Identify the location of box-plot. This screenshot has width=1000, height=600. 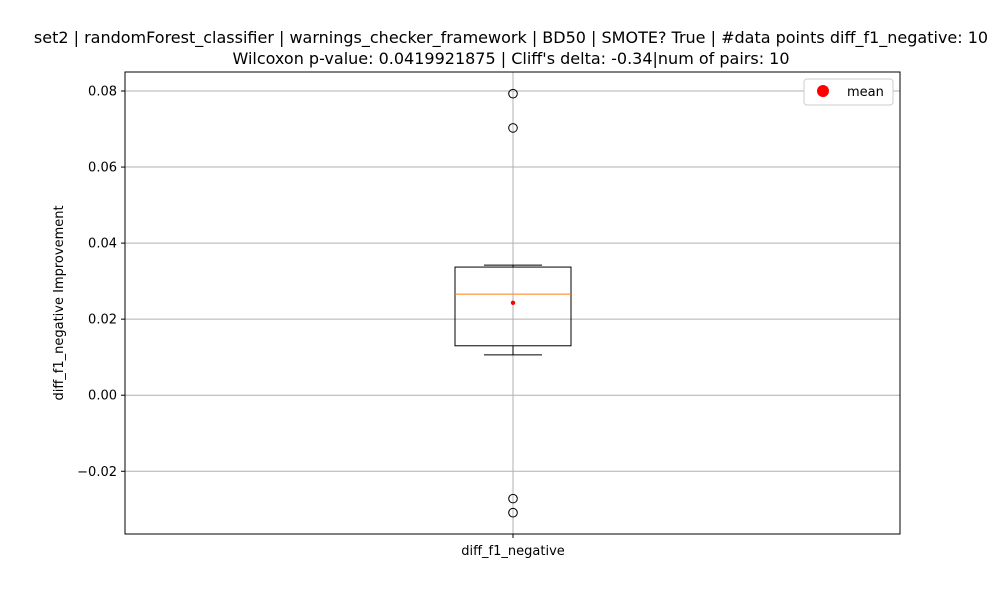
(513, 303).